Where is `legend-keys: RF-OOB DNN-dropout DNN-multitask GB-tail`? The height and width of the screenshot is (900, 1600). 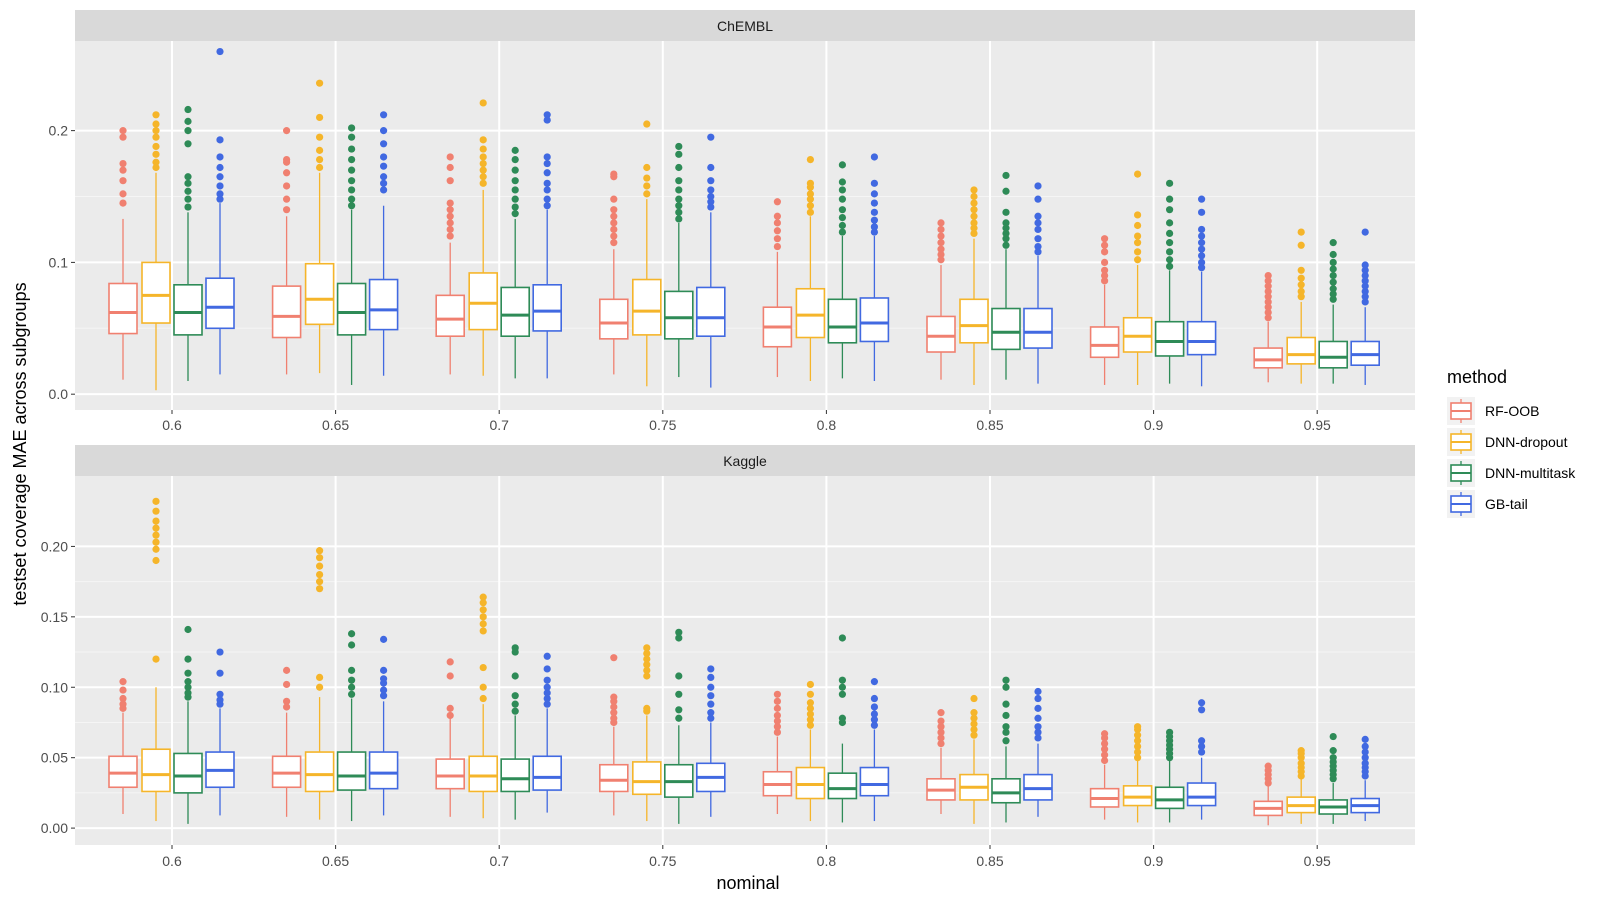
legend-keys: RF-OOB DNN-dropout DNN-multitask GB-tail is located at coordinates (1511, 457).